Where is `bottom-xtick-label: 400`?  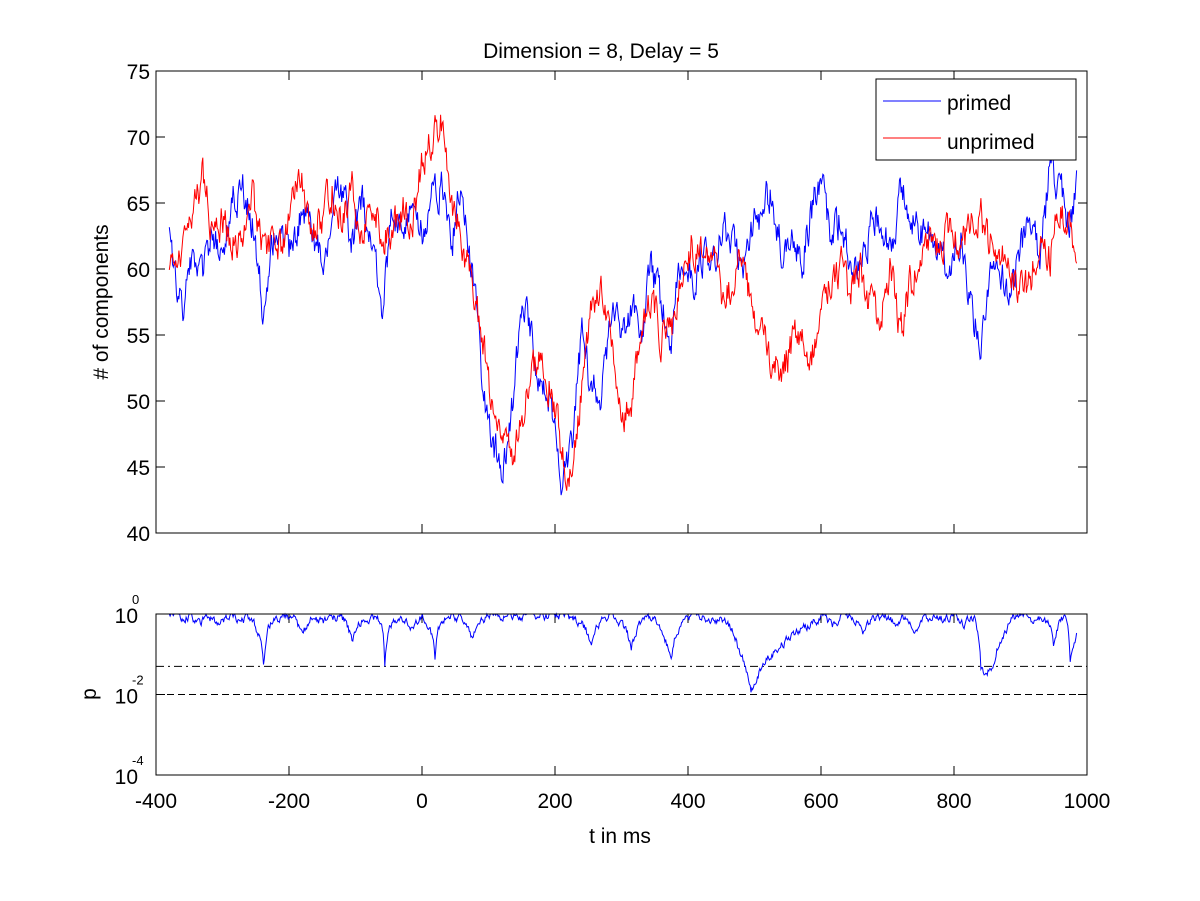 bottom-xtick-label: 400 is located at coordinates (687, 801).